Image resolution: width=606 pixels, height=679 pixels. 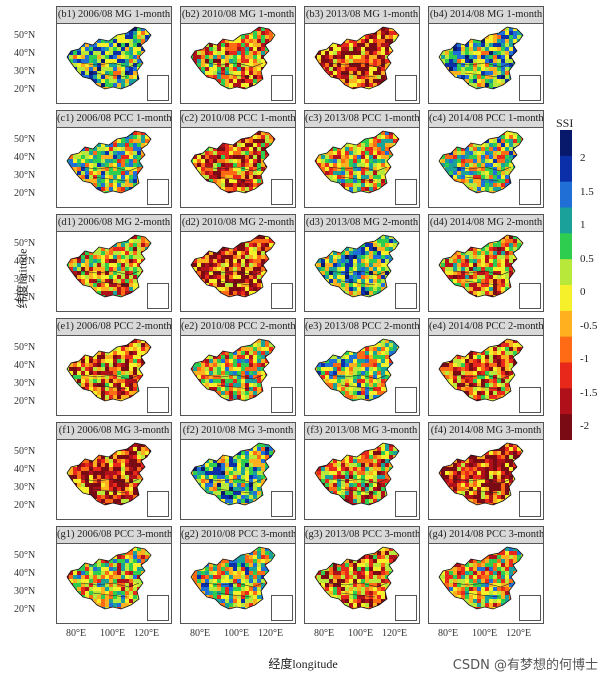 I want to click on panel-title: (d1) 2006/08 MG 2-month, so click(x=114, y=223).